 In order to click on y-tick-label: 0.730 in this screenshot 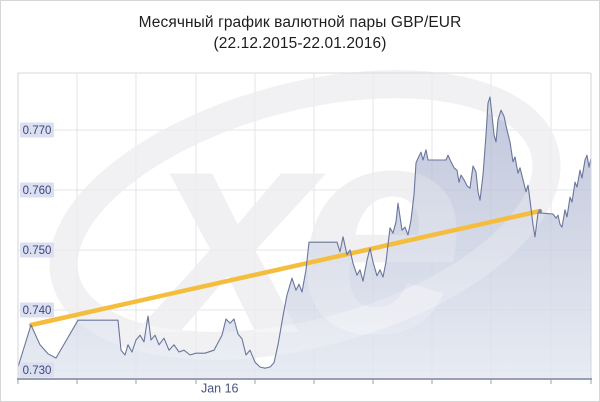, I will do `click(37, 371)`.